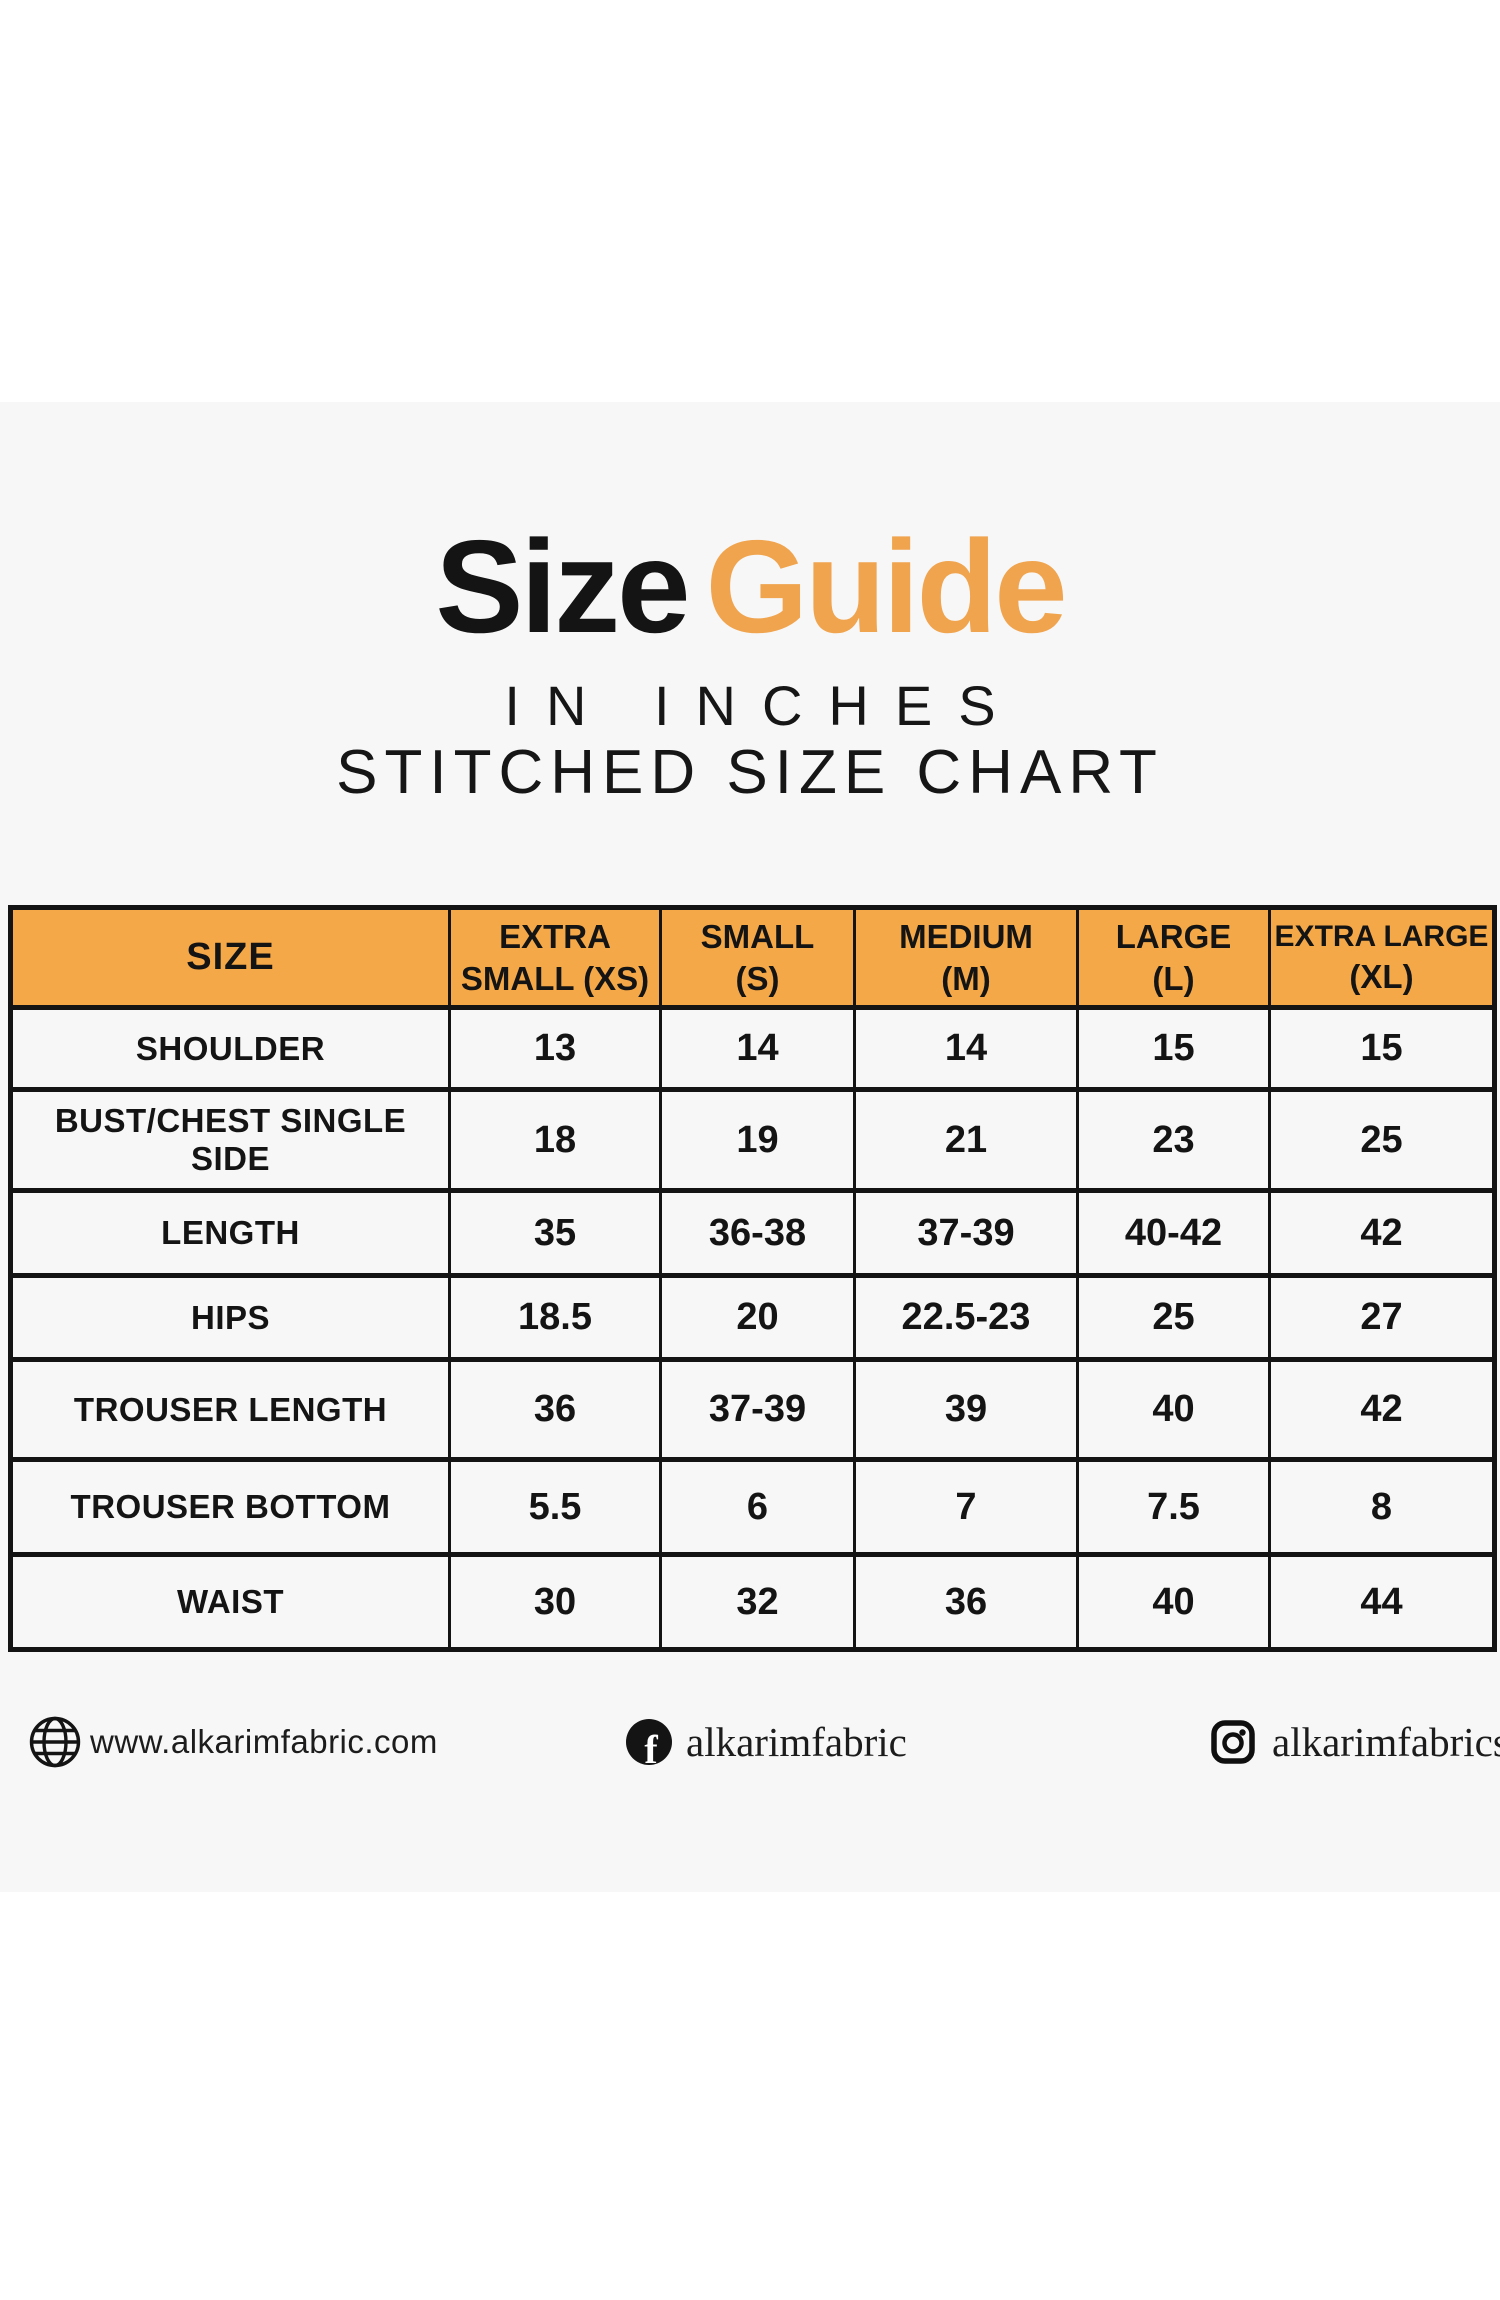 This screenshot has height=2300, width=1500. Describe the element at coordinates (966, 1602) in the screenshot. I see `cell-waist-m: 36` at that location.